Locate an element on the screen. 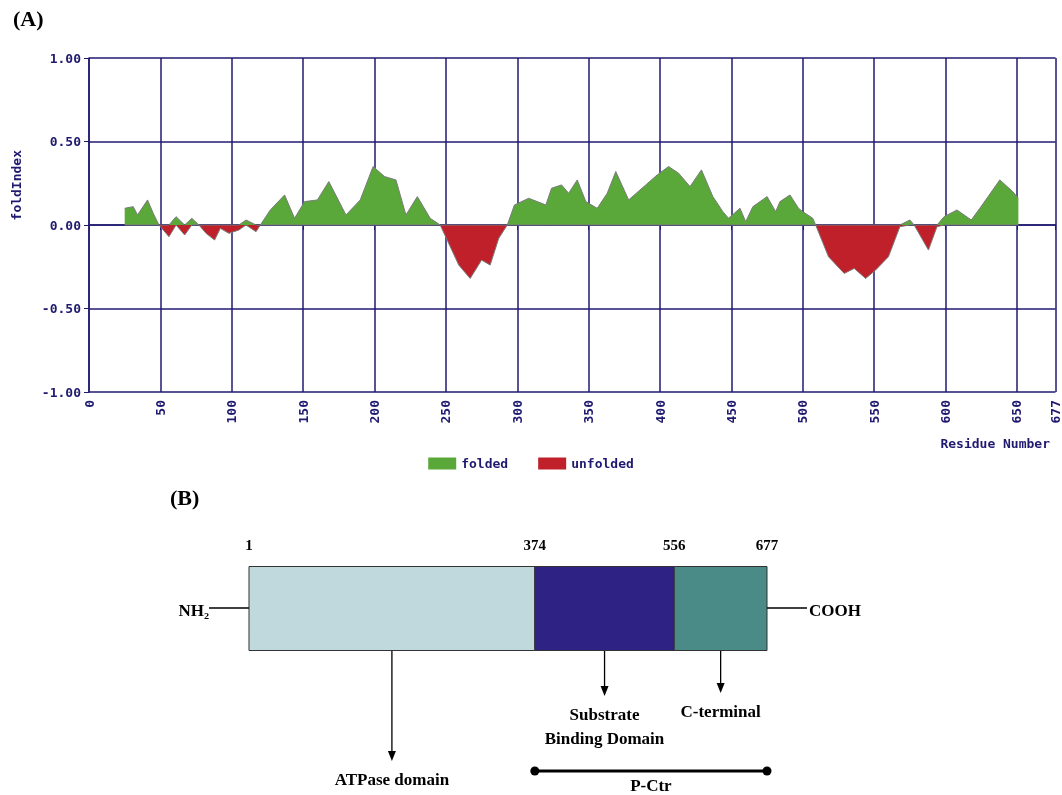 The width and height of the screenshot is (1062, 795). x-tick-label: 500 is located at coordinates (803, 411).